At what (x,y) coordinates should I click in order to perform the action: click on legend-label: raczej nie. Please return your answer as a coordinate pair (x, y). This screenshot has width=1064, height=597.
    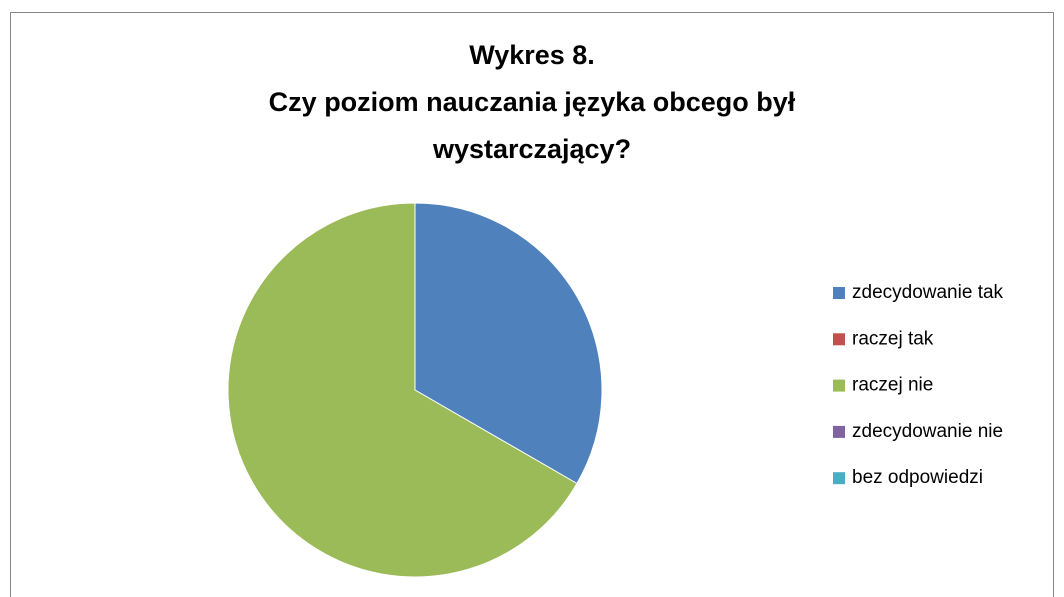
    Looking at the image, I should click on (892, 385).